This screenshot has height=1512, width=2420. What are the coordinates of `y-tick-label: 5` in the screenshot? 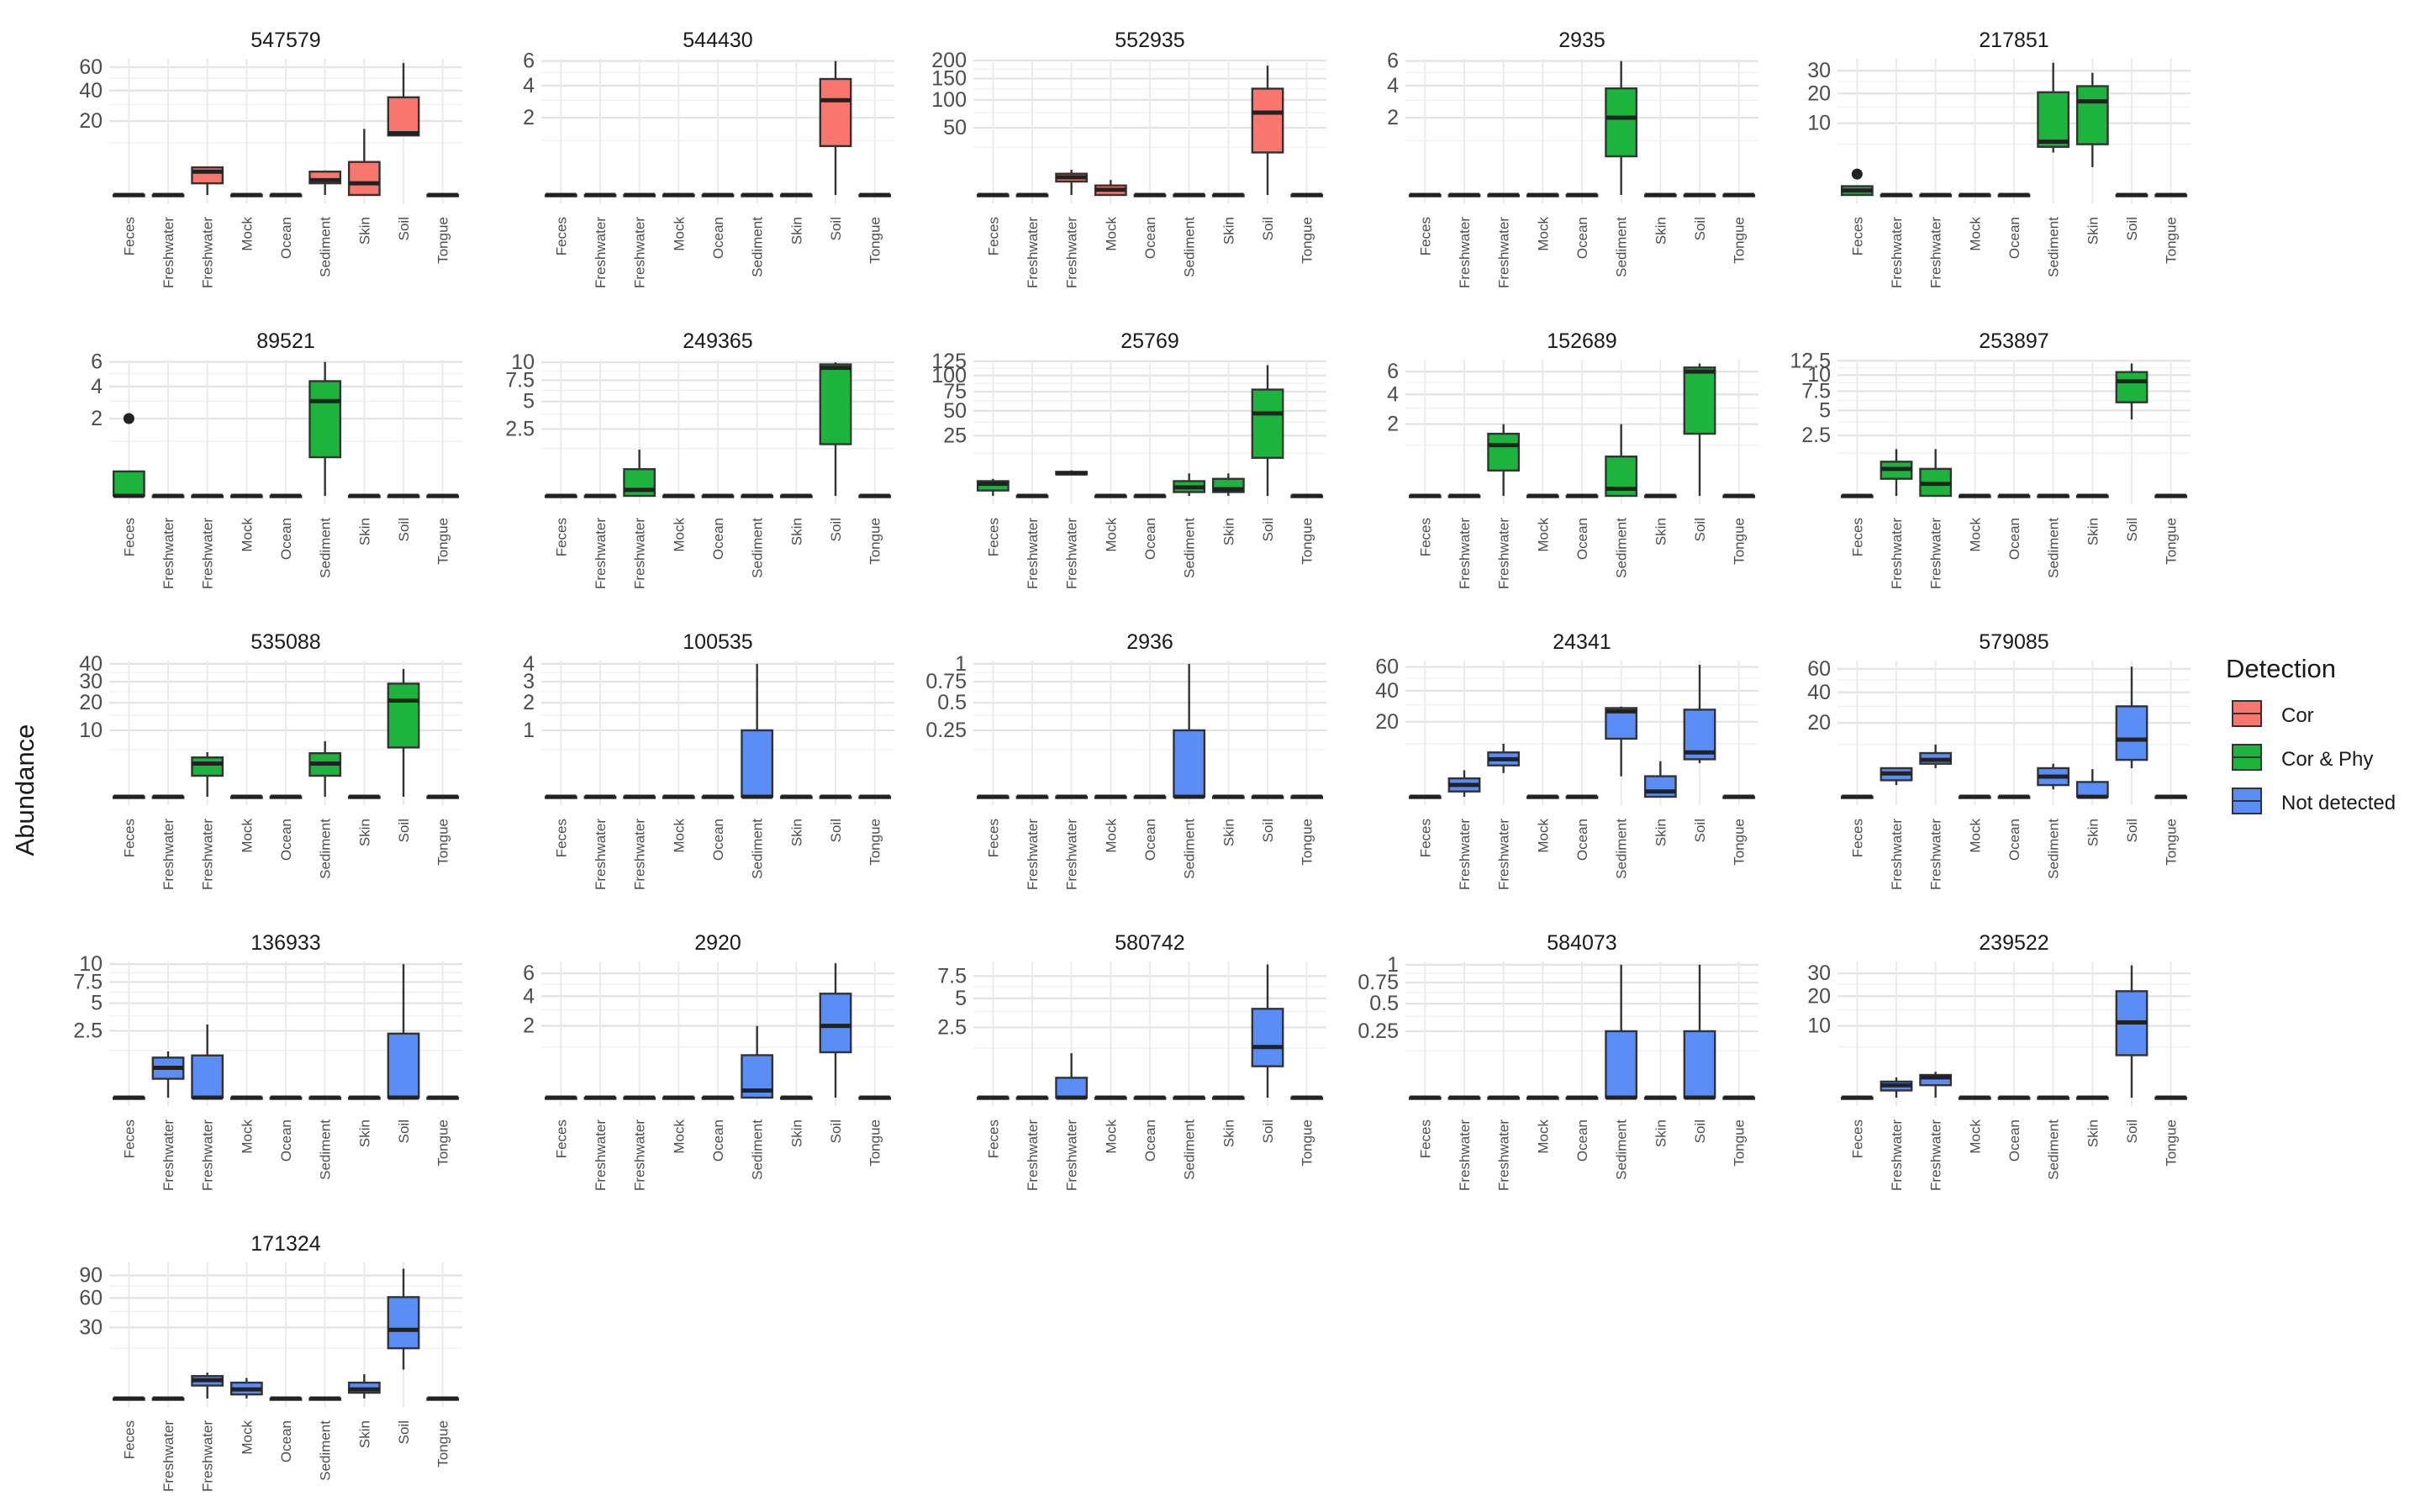 It's located at (961, 998).